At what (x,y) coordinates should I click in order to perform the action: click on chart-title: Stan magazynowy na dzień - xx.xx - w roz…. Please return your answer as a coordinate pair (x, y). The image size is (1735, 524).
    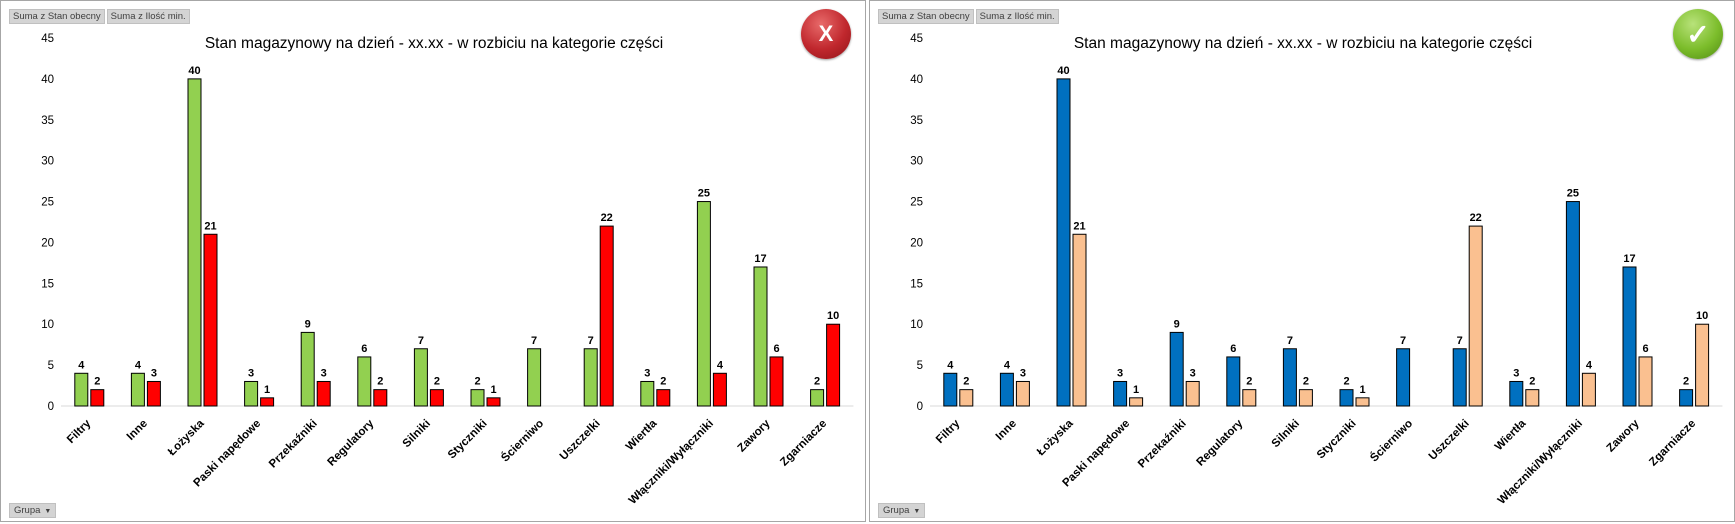
    Looking at the image, I should click on (1303, 43).